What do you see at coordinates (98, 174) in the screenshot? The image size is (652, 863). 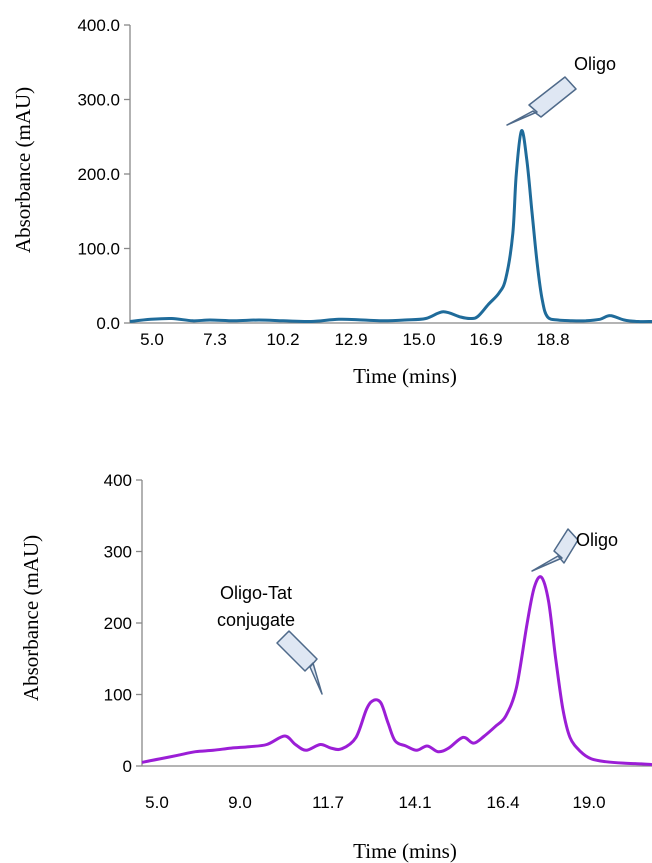 I see `y-tick-label: 200.0` at bounding box center [98, 174].